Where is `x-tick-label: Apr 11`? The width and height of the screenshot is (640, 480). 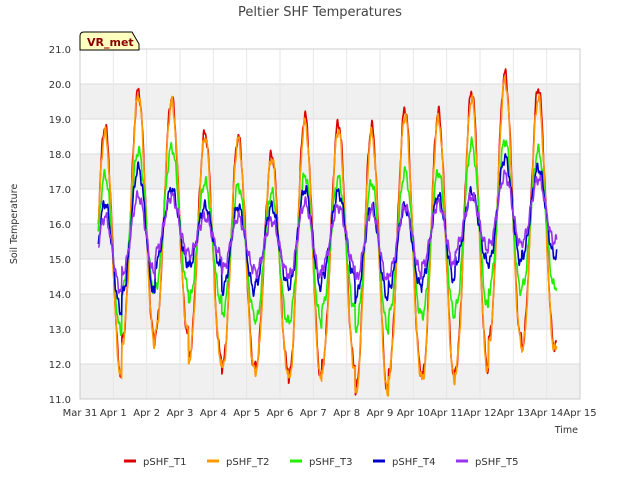
x-tick-label: Apr 11 is located at coordinates (446, 413).